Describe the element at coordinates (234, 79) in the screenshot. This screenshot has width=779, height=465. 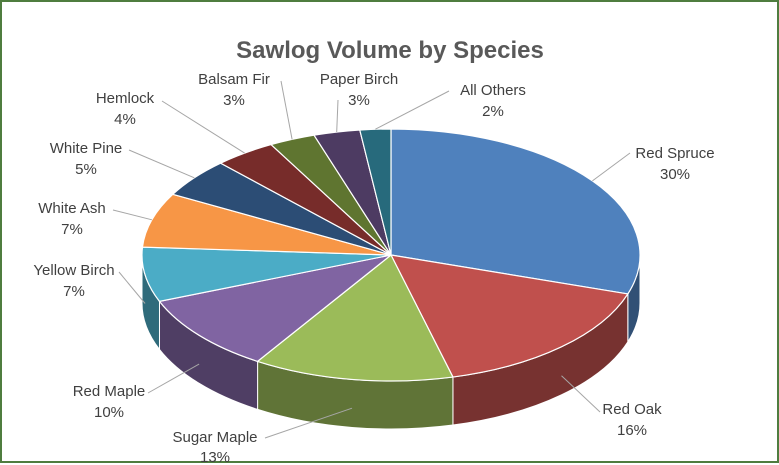
I see `slice-label-8: Balsam Fir` at that location.